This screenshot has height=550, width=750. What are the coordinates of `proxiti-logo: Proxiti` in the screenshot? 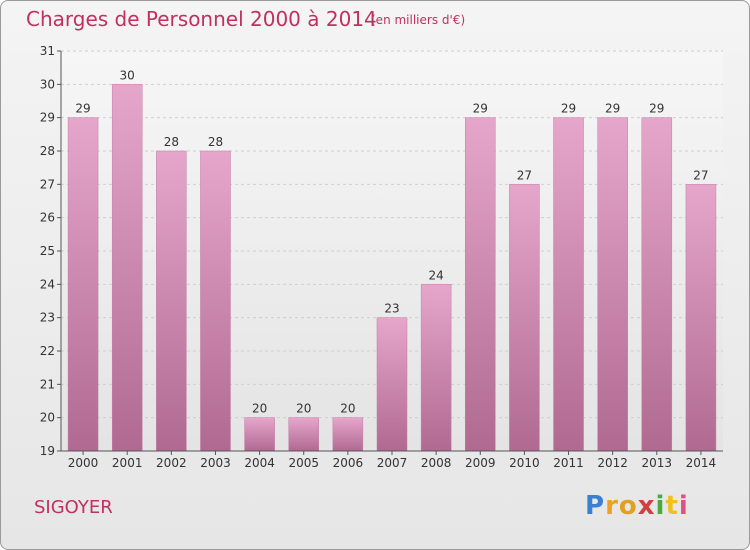 It's located at (637, 506).